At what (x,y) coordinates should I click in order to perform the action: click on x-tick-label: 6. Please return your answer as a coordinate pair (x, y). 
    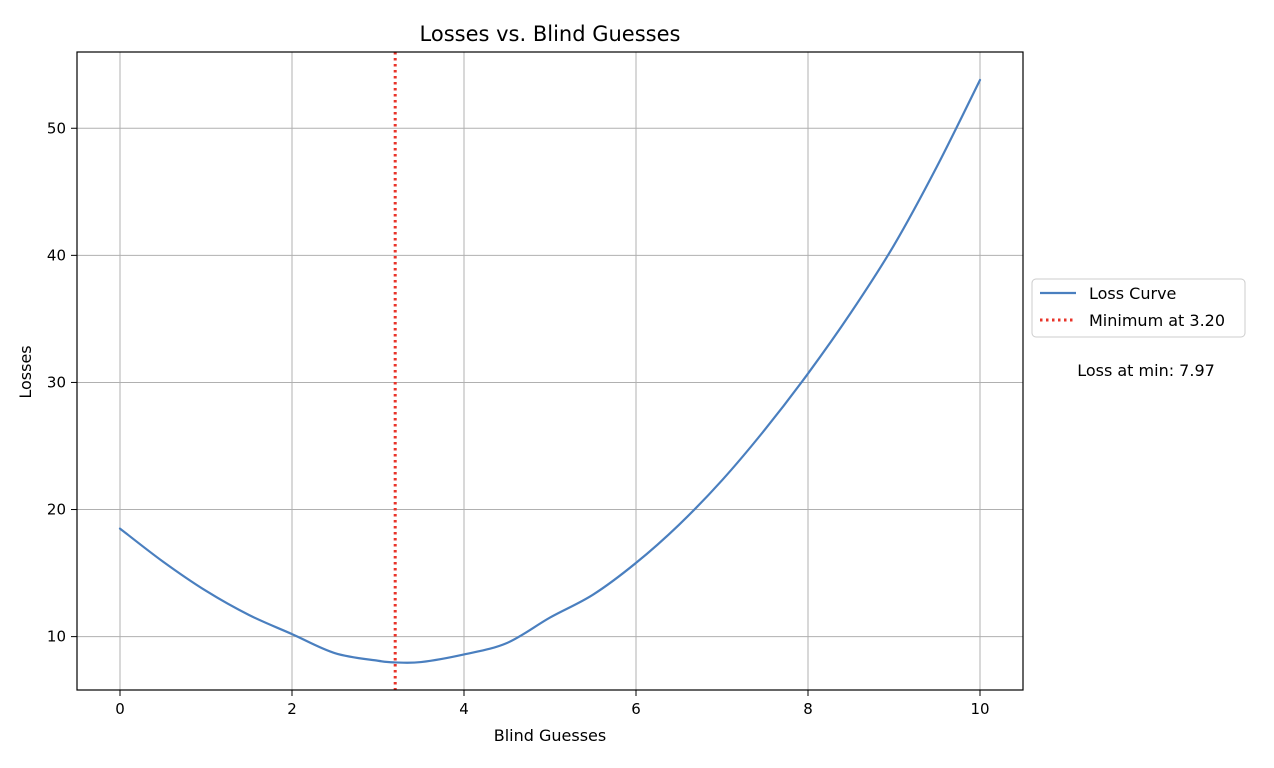
    Looking at the image, I should click on (636, 709).